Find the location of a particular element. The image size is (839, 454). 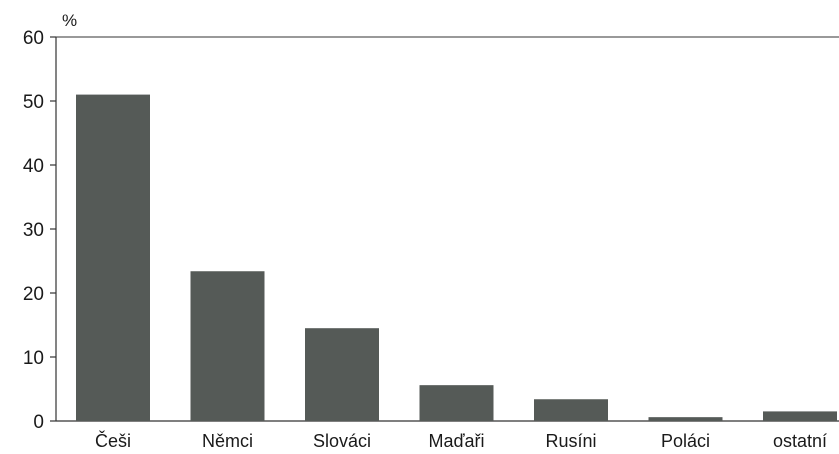

y-tick-label: 40 is located at coordinates (33, 166).